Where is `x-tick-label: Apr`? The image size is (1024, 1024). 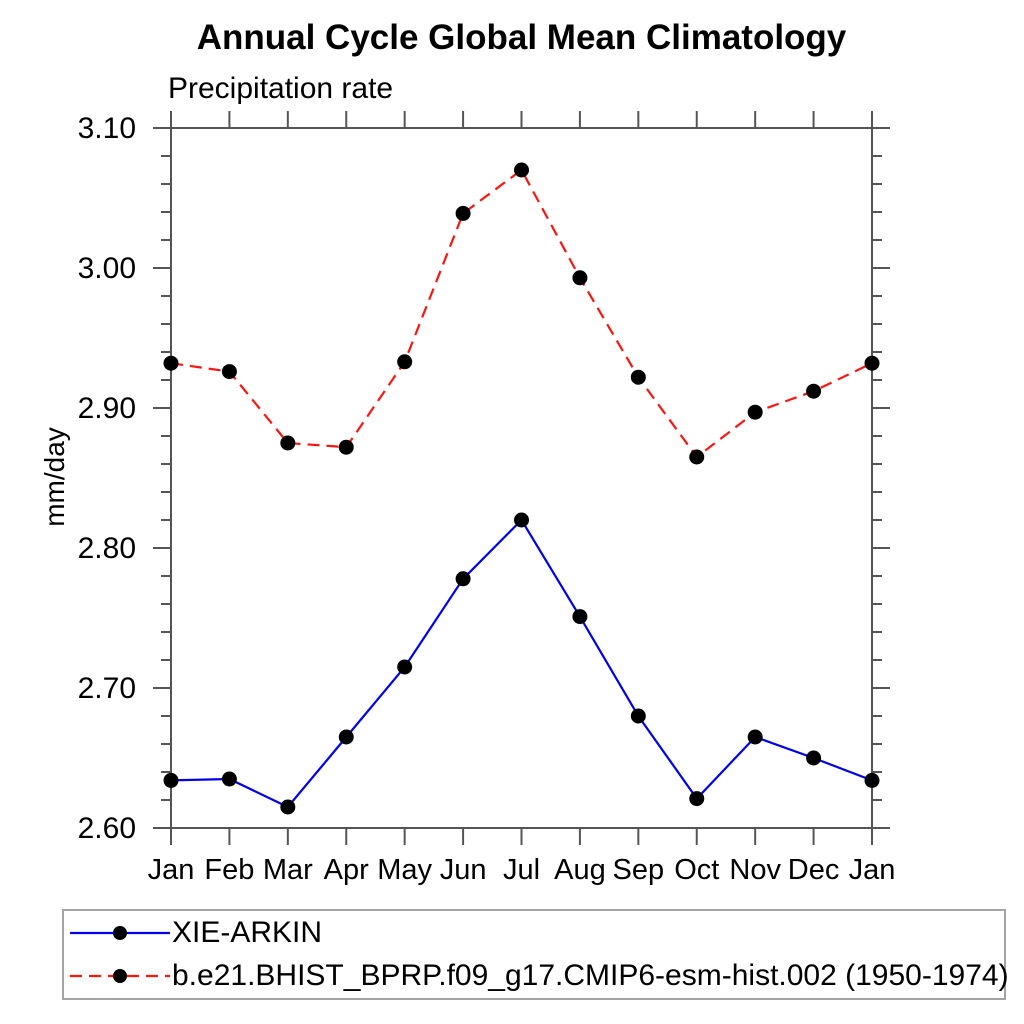
x-tick-label: Apr is located at coordinates (346, 870).